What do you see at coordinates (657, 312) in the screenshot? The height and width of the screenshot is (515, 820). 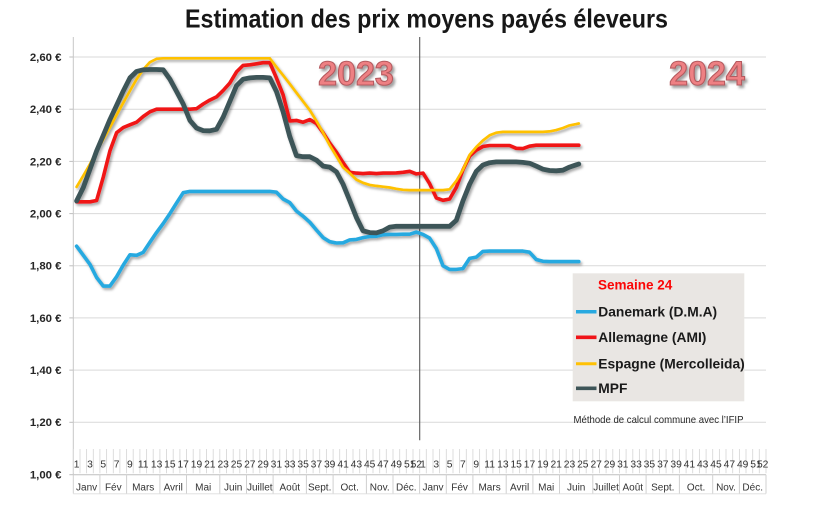 I see `svg-text: Danemark (D.M.A)` at bounding box center [657, 312].